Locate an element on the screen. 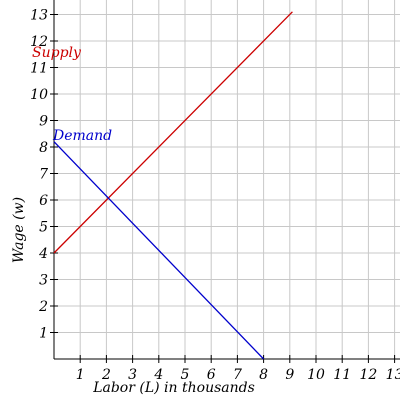 The width and height of the screenshot is (400, 400). y-tick-label: 10 is located at coordinates (39, 95).